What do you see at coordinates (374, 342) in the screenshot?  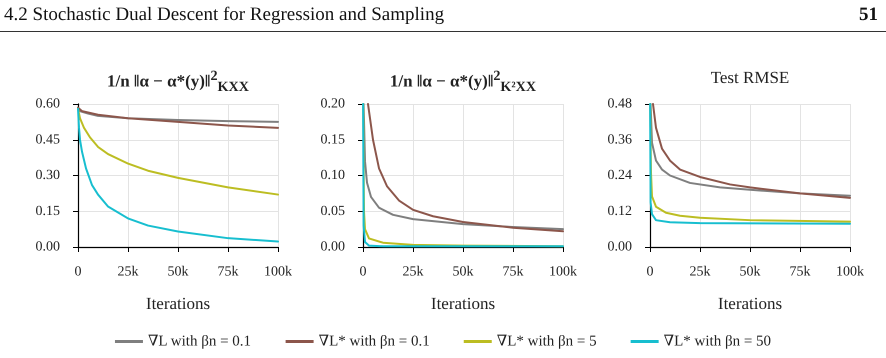 I see `legend-label: ∇L* with βn = 0.1` at bounding box center [374, 342].